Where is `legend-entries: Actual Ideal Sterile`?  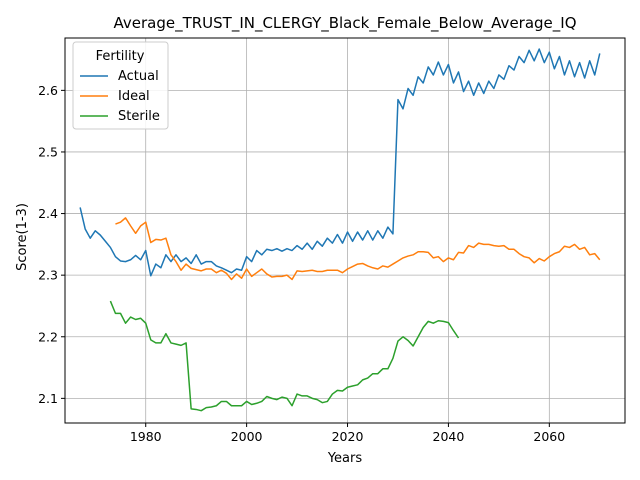
legend-entries: Actual Ideal Sterile is located at coordinates (120, 96).